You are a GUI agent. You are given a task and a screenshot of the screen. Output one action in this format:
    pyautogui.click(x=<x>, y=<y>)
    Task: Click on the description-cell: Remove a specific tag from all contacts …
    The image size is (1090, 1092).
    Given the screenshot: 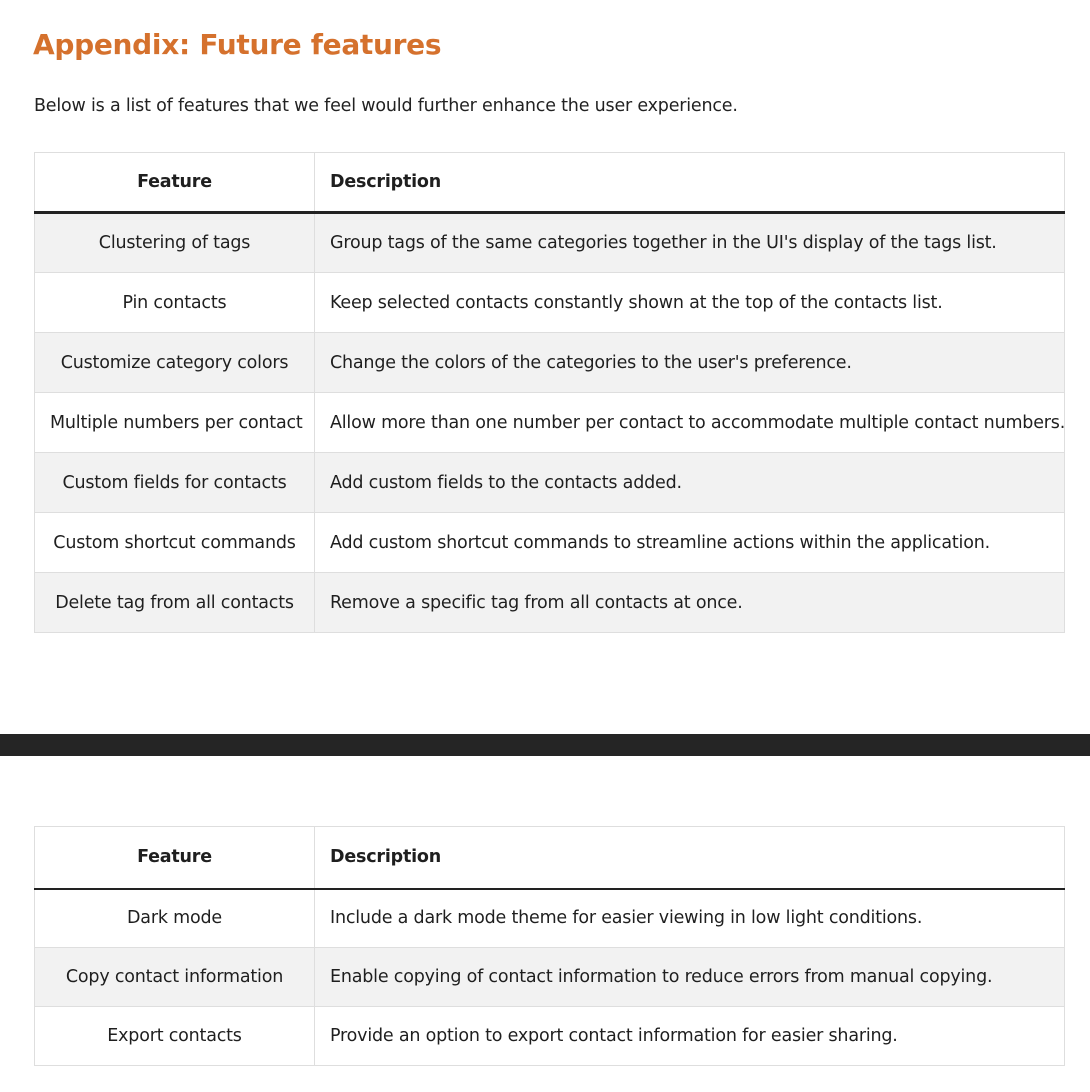 What is the action you would take?
    pyautogui.click(x=689, y=602)
    